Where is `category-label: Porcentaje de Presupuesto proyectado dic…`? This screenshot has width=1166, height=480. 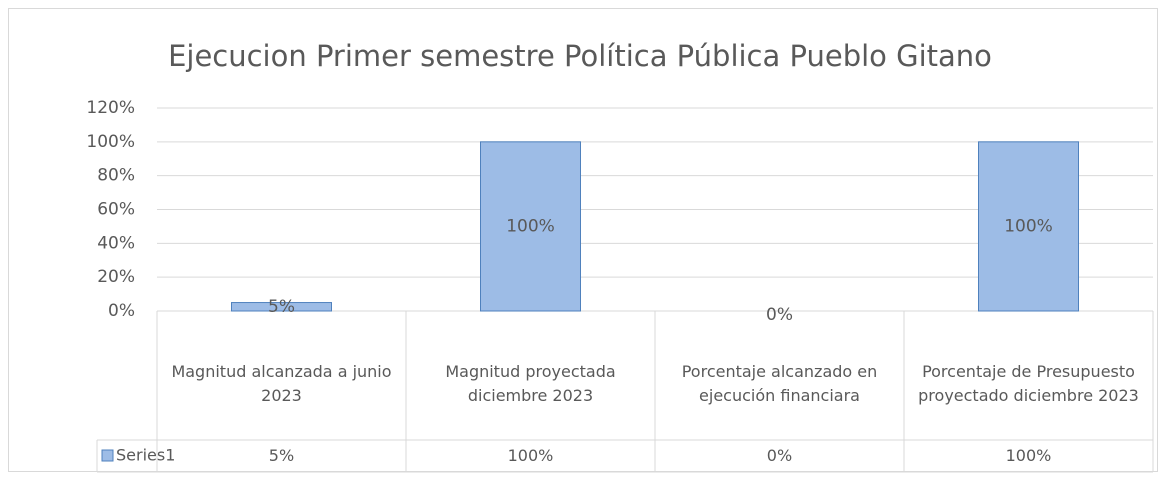 category-label: Porcentaje de Presupuesto proyectado dic… is located at coordinates (1028, 383).